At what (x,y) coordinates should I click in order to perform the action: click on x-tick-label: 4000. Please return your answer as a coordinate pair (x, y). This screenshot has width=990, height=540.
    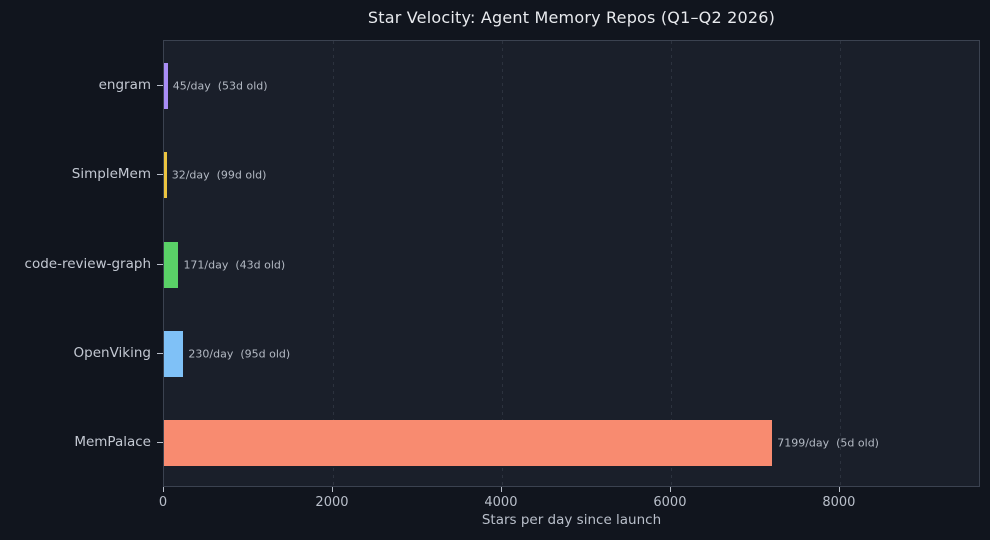
    Looking at the image, I should click on (501, 502).